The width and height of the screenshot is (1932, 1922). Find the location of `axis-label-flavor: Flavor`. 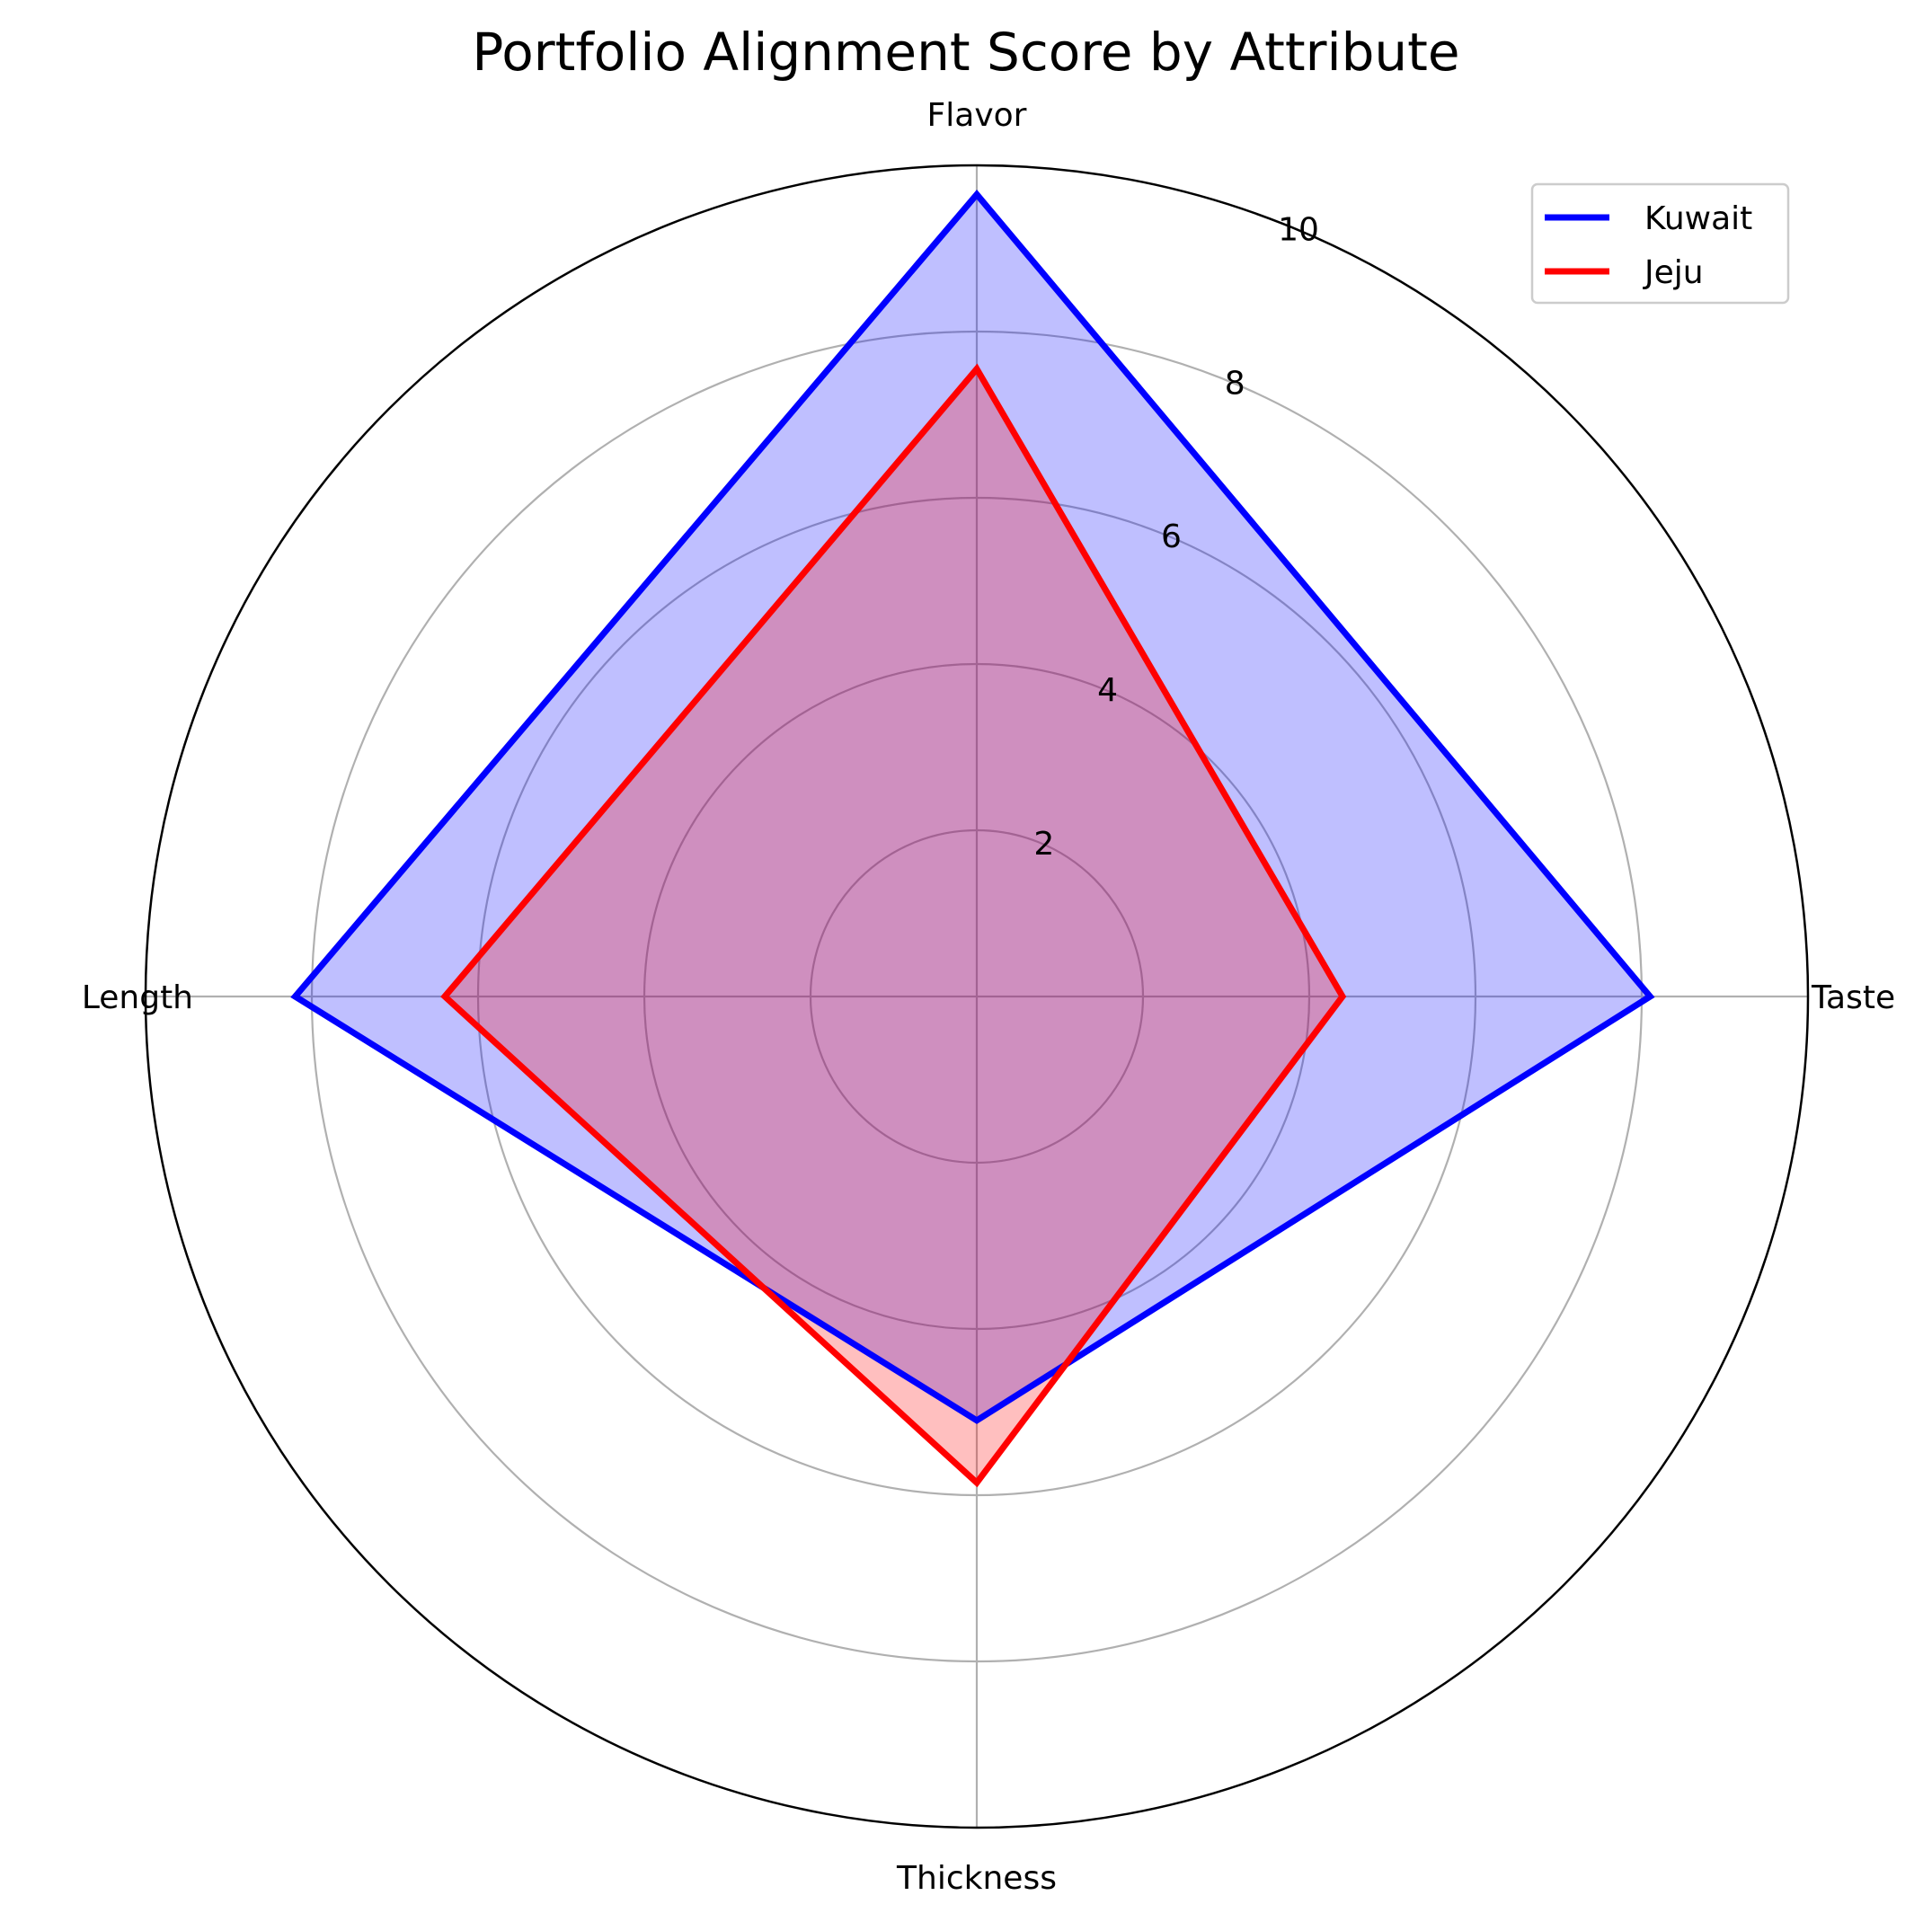

axis-label-flavor: Flavor is located at coordinates (977, 115).